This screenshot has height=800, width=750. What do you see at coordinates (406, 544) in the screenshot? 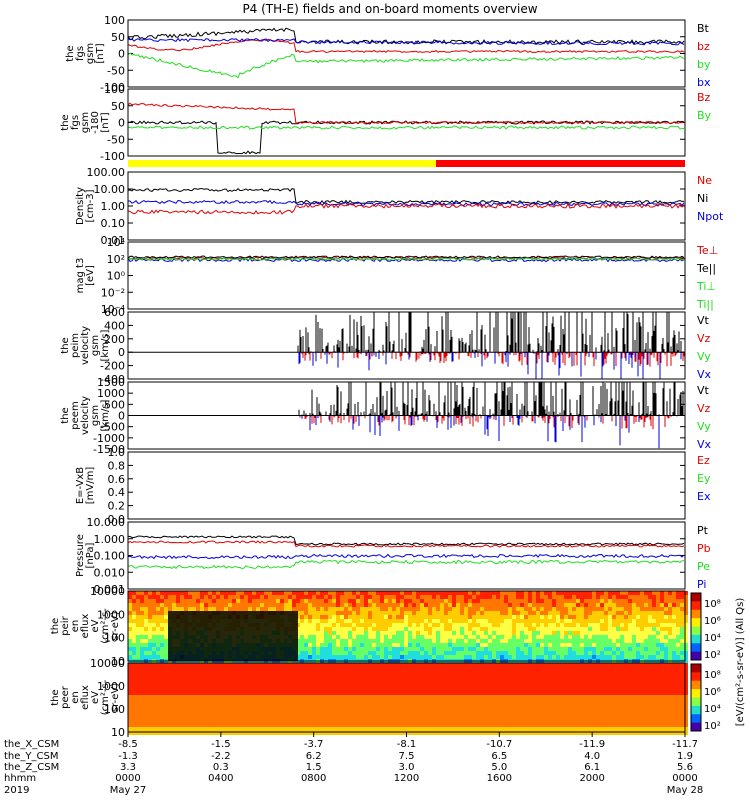
I see `series-pb` at bounding box center [406, 544].